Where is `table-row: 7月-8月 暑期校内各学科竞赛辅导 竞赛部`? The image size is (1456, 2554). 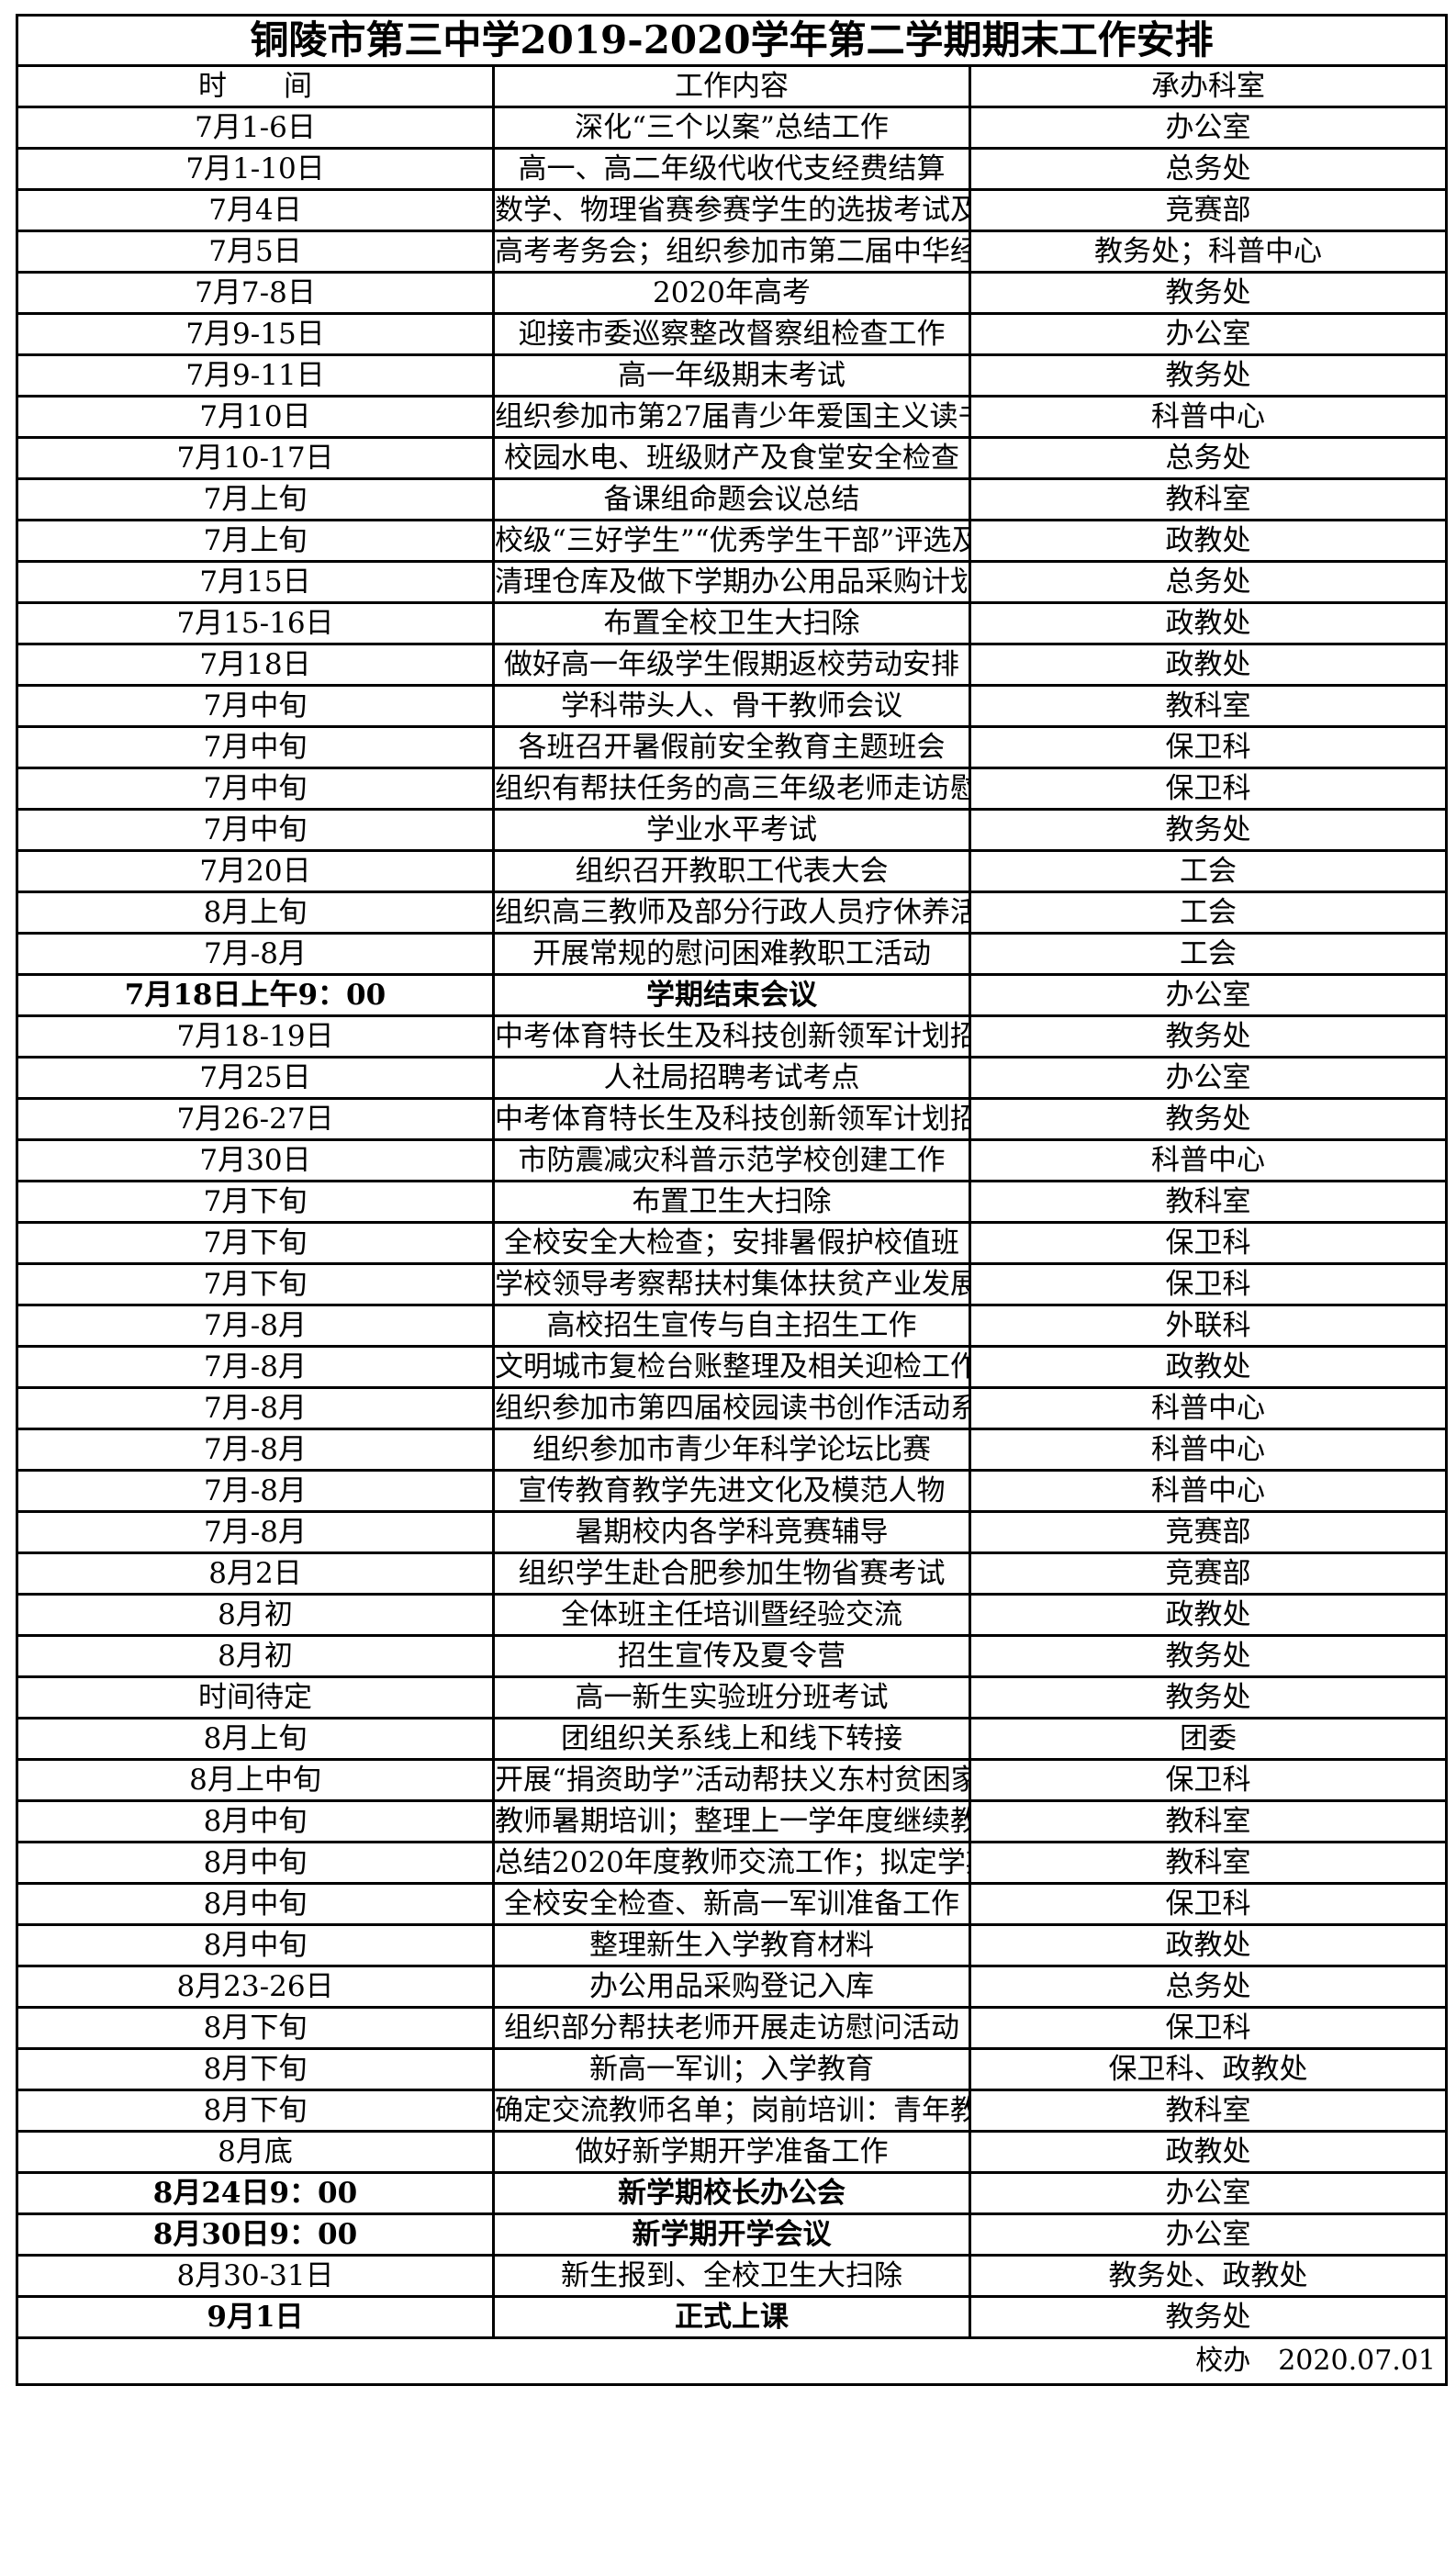 table-row: 7月-8月 暑期校内各学科竞赛辅导 竞赛部 is located at coordinates (732, 1532).